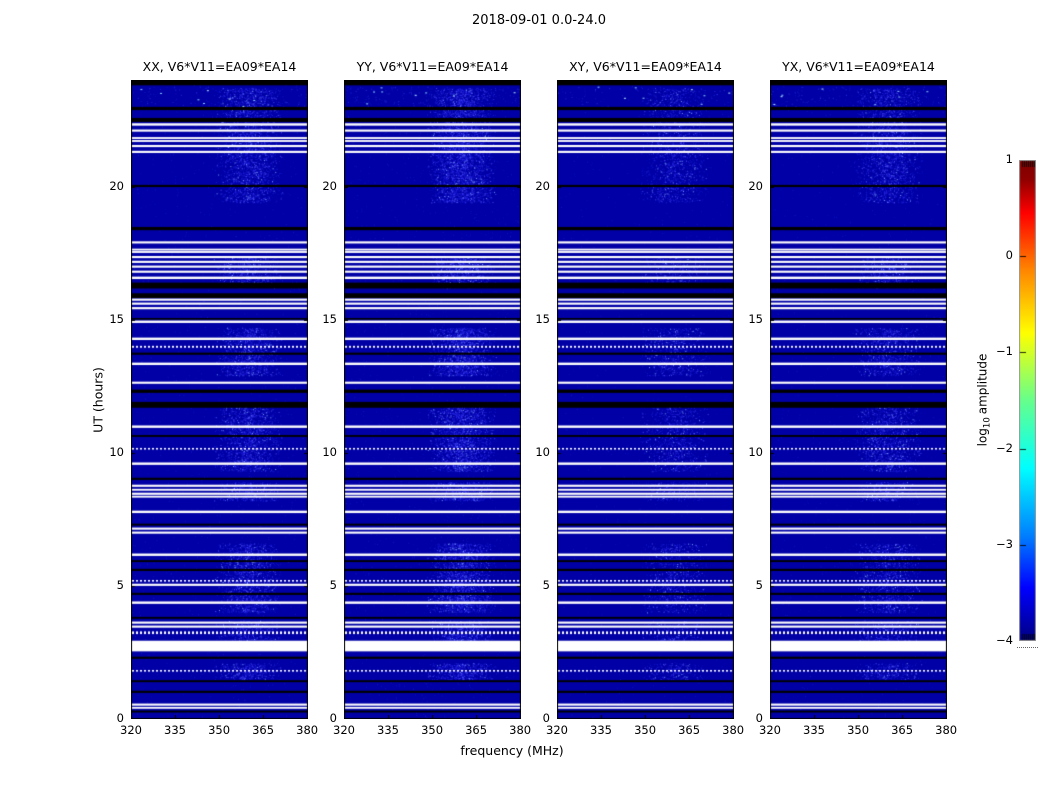 This screenshot has width=1050, height=800. What do you see at coordinates (645, 66) in the screenshot?
I see `panel-title-xy: XY, V6*V11=EA09*EA14` at bounding box center [645, 66].